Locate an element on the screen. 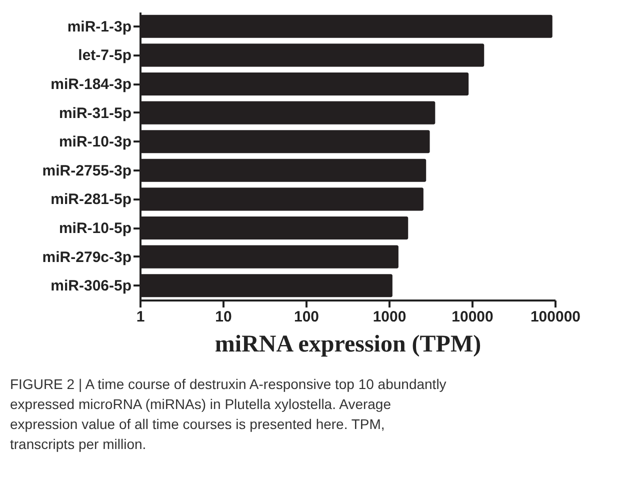 The height and width of the screenshot is (504, 644). x-axis-title: miRNA expression (TPM) is located at coordinates (348, 345).